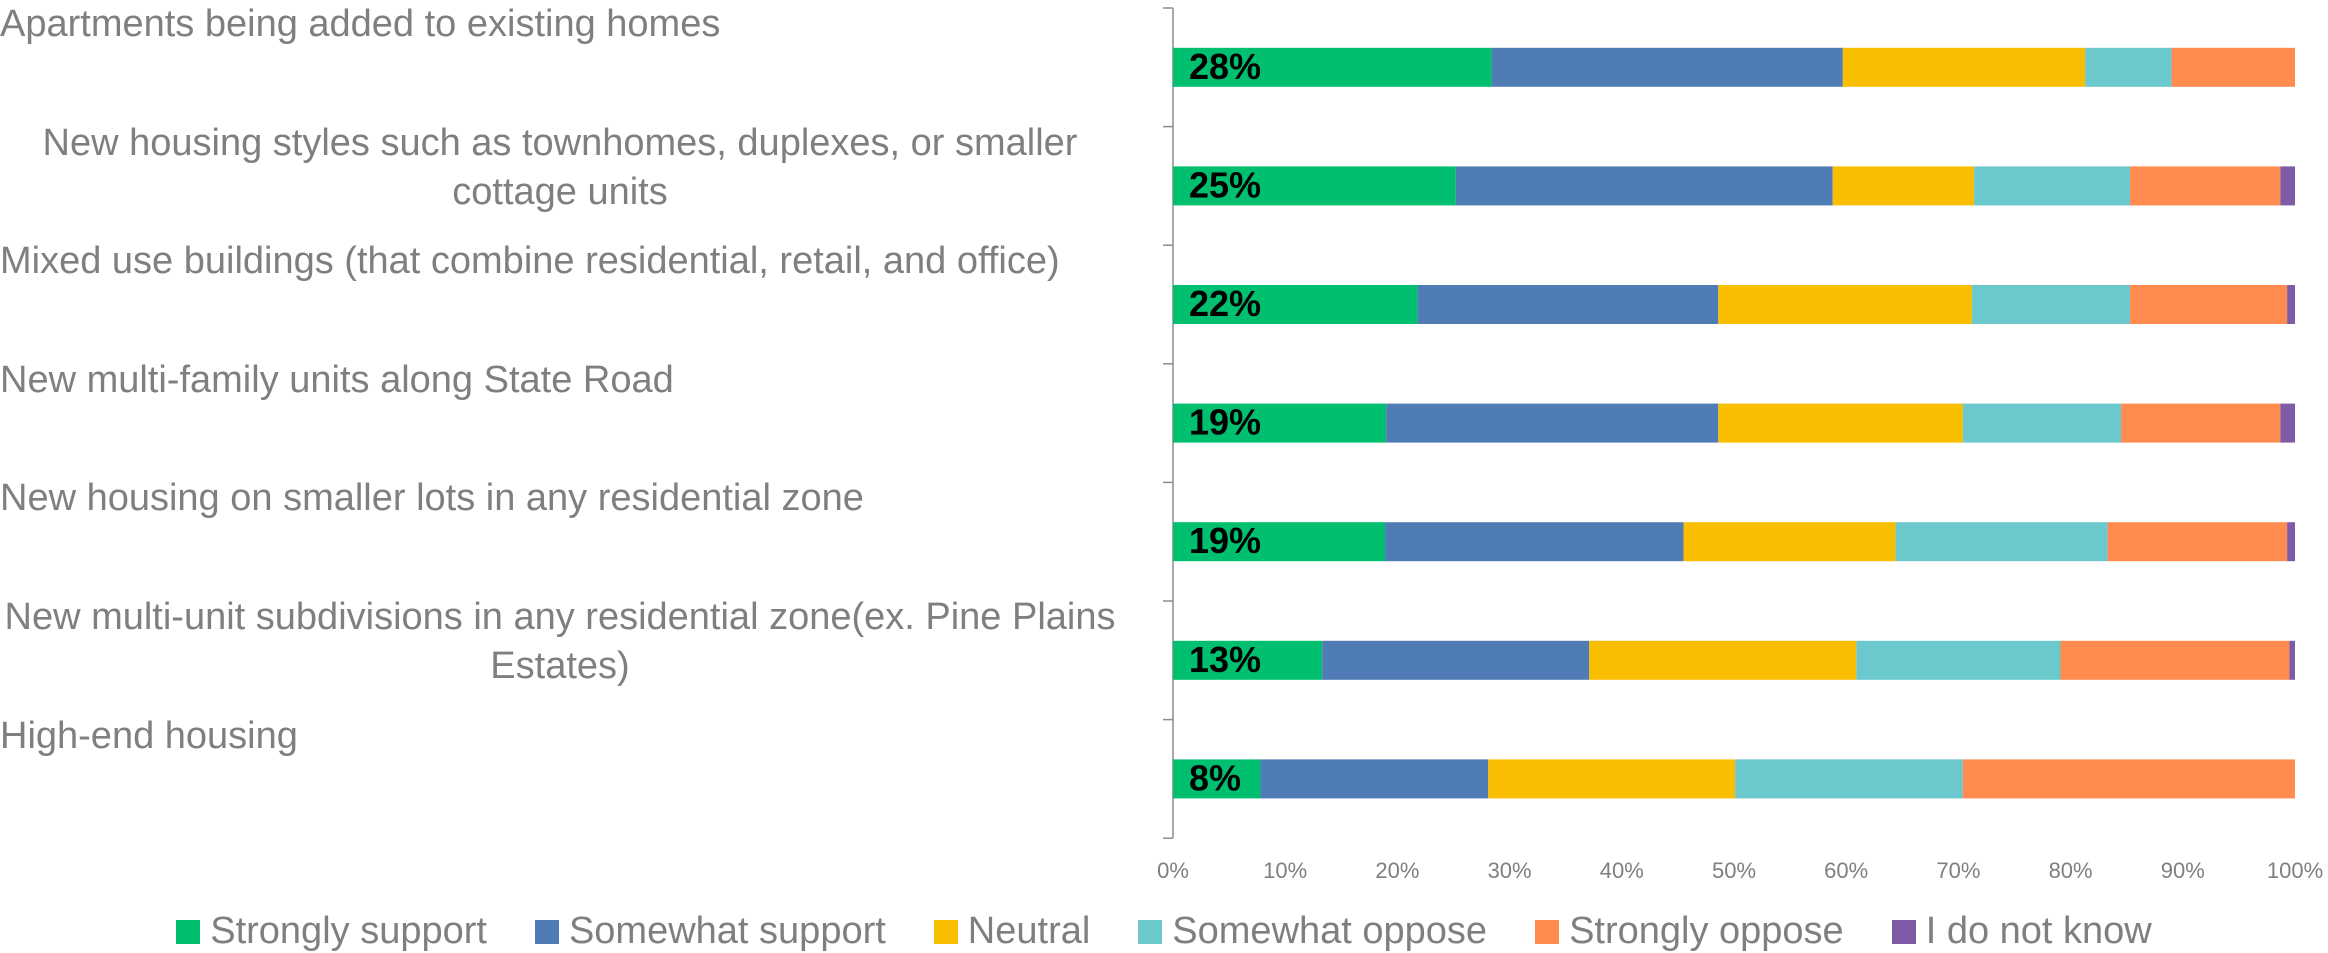  I want to click on x-tick-label: 30%, so click(1510, 870).